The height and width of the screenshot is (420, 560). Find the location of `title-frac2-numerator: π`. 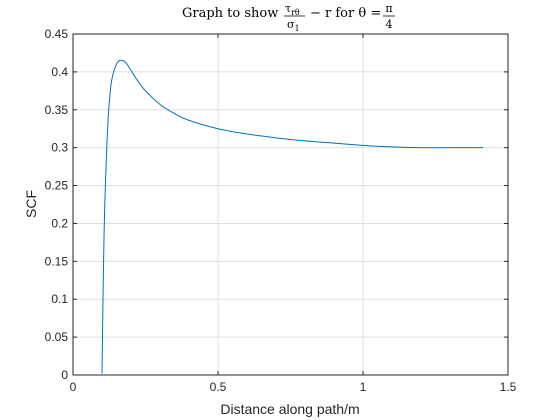

title-frac2-numerator: π is located at coordinates (388, 8).